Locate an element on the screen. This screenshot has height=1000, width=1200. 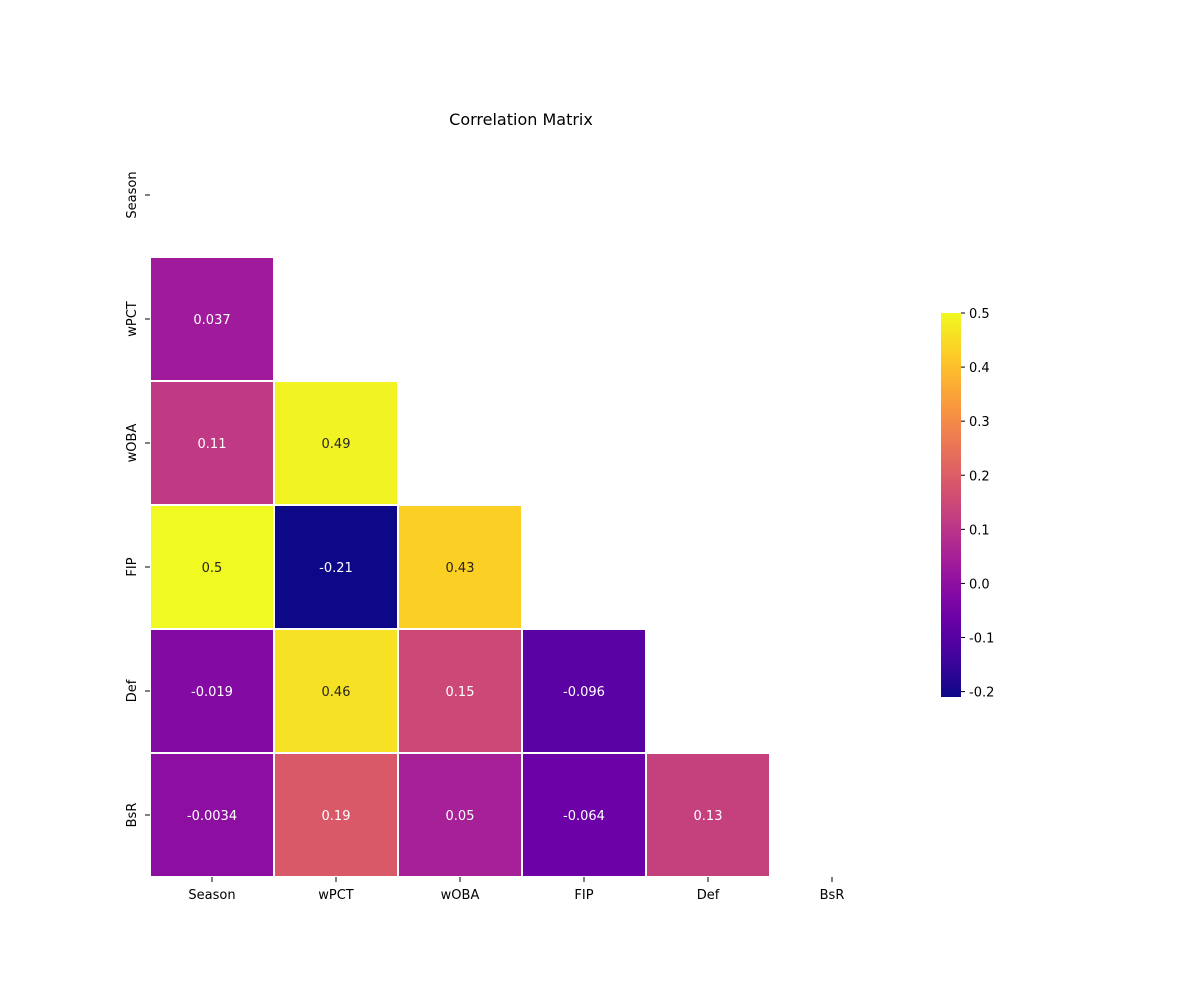
cell-value-label: 0.49 is located at coordinates (336, 444).